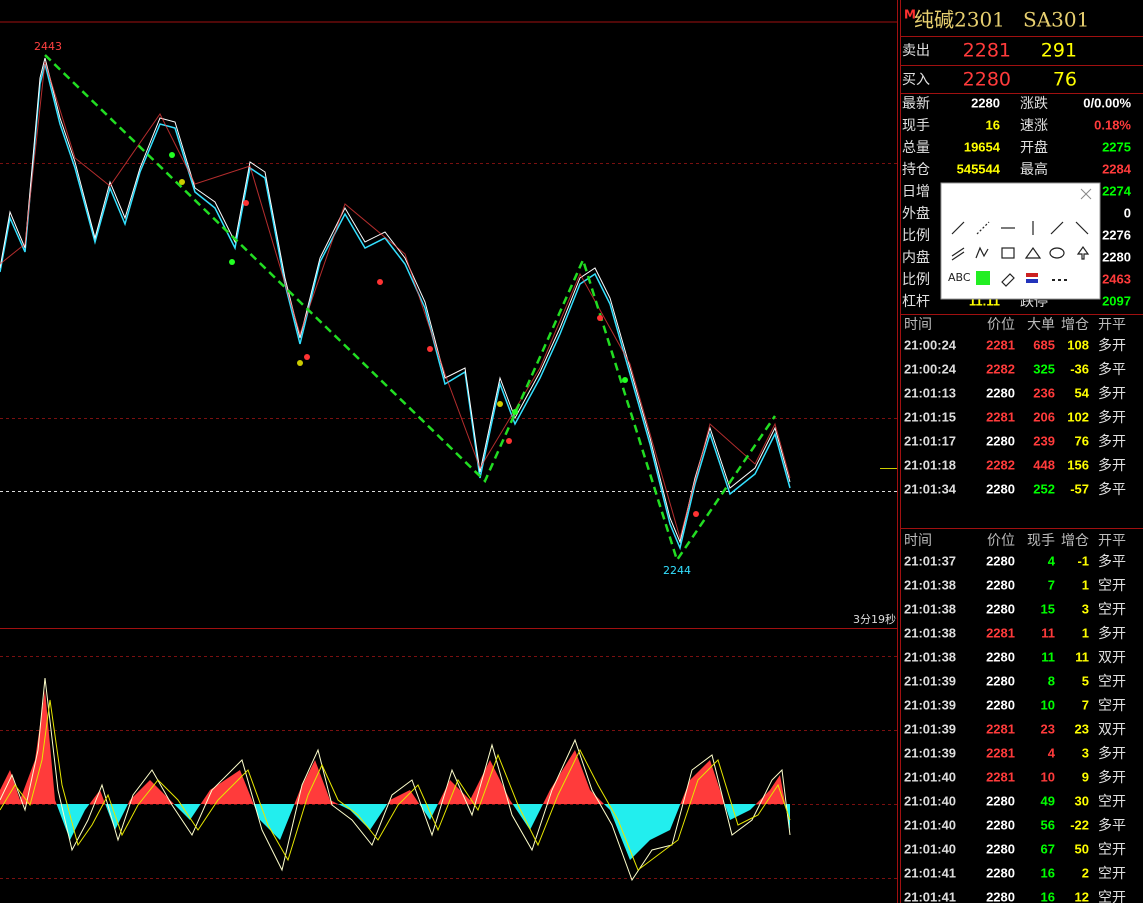 This screenshot has width=1143, height=903. I want to click on flag: M, so click(910, 15).